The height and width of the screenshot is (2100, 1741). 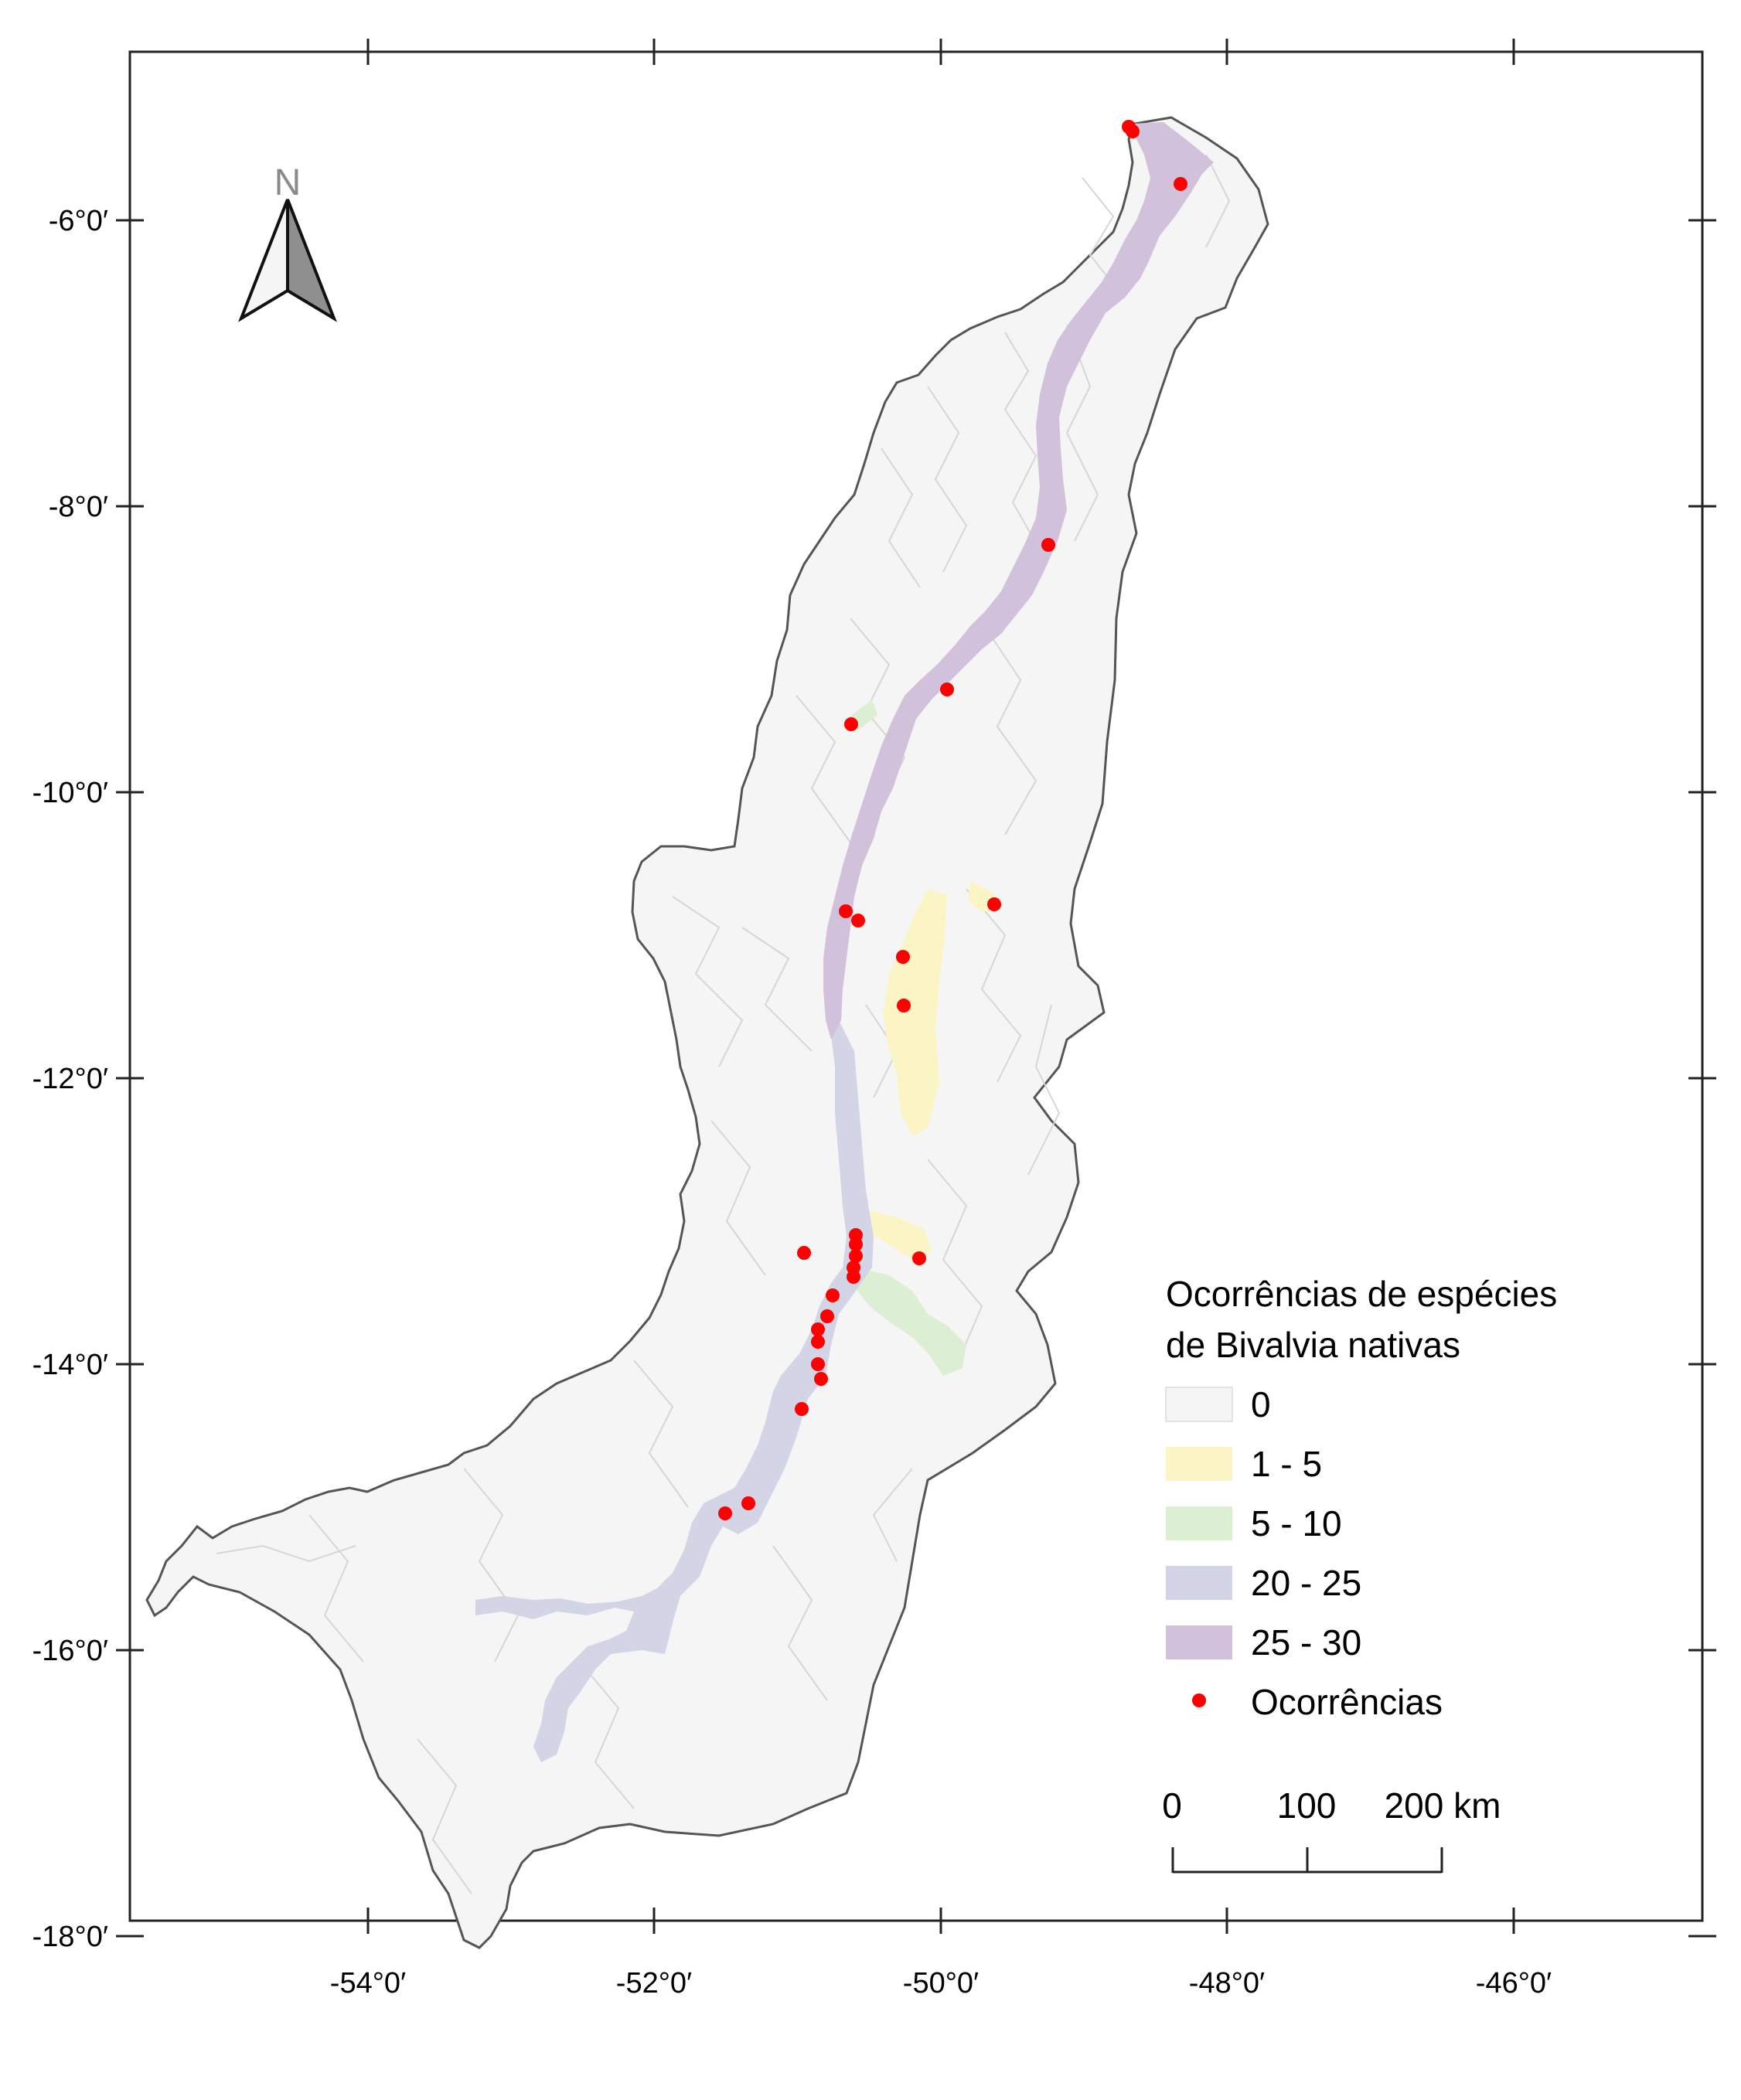 What do you see at coordinates (1172, 1805) in the screenshot?
I see `scale-label-0: 0` at bounding box center [1172, 1805].